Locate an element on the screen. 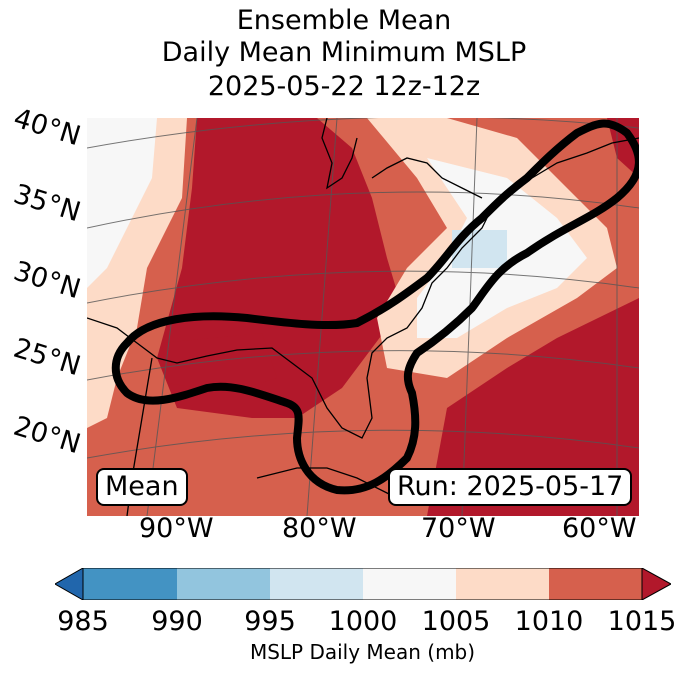 Image resolution: width=688 pixels, height=674 pixels. lon-label-90w: 90°W is located at coordinates (176, 528).